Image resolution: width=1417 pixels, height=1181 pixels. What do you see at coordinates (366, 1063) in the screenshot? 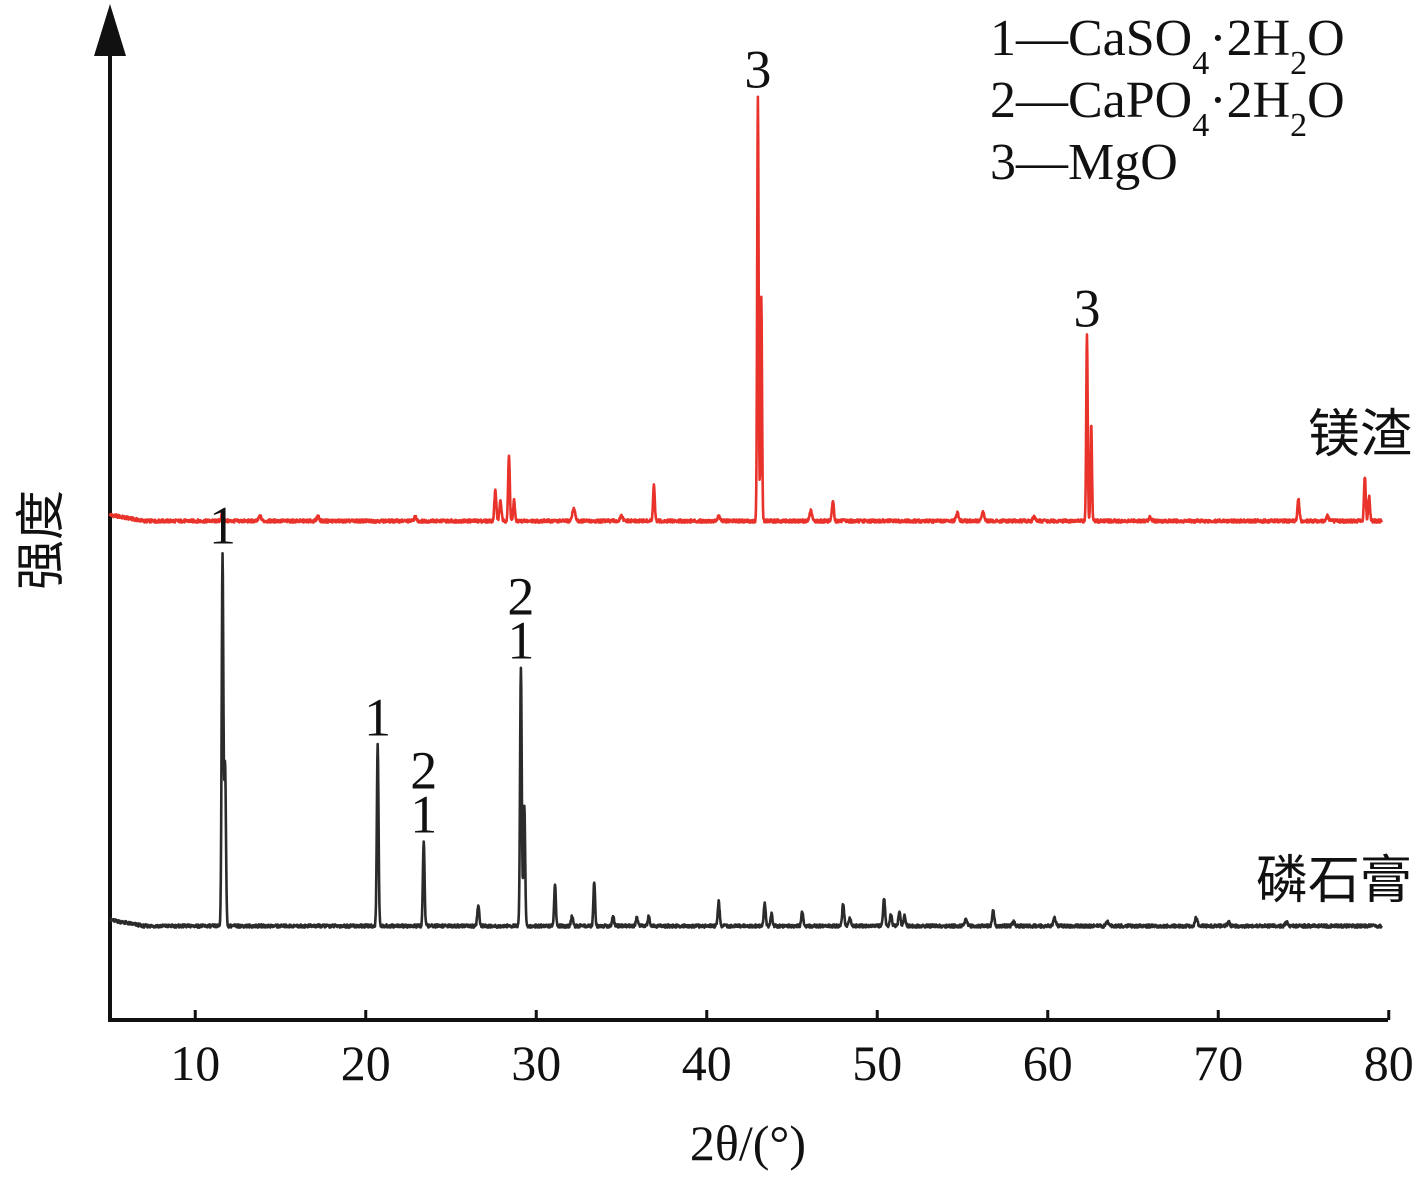
I see `x-tick-label: 20` at bounding box center [366, 1063].